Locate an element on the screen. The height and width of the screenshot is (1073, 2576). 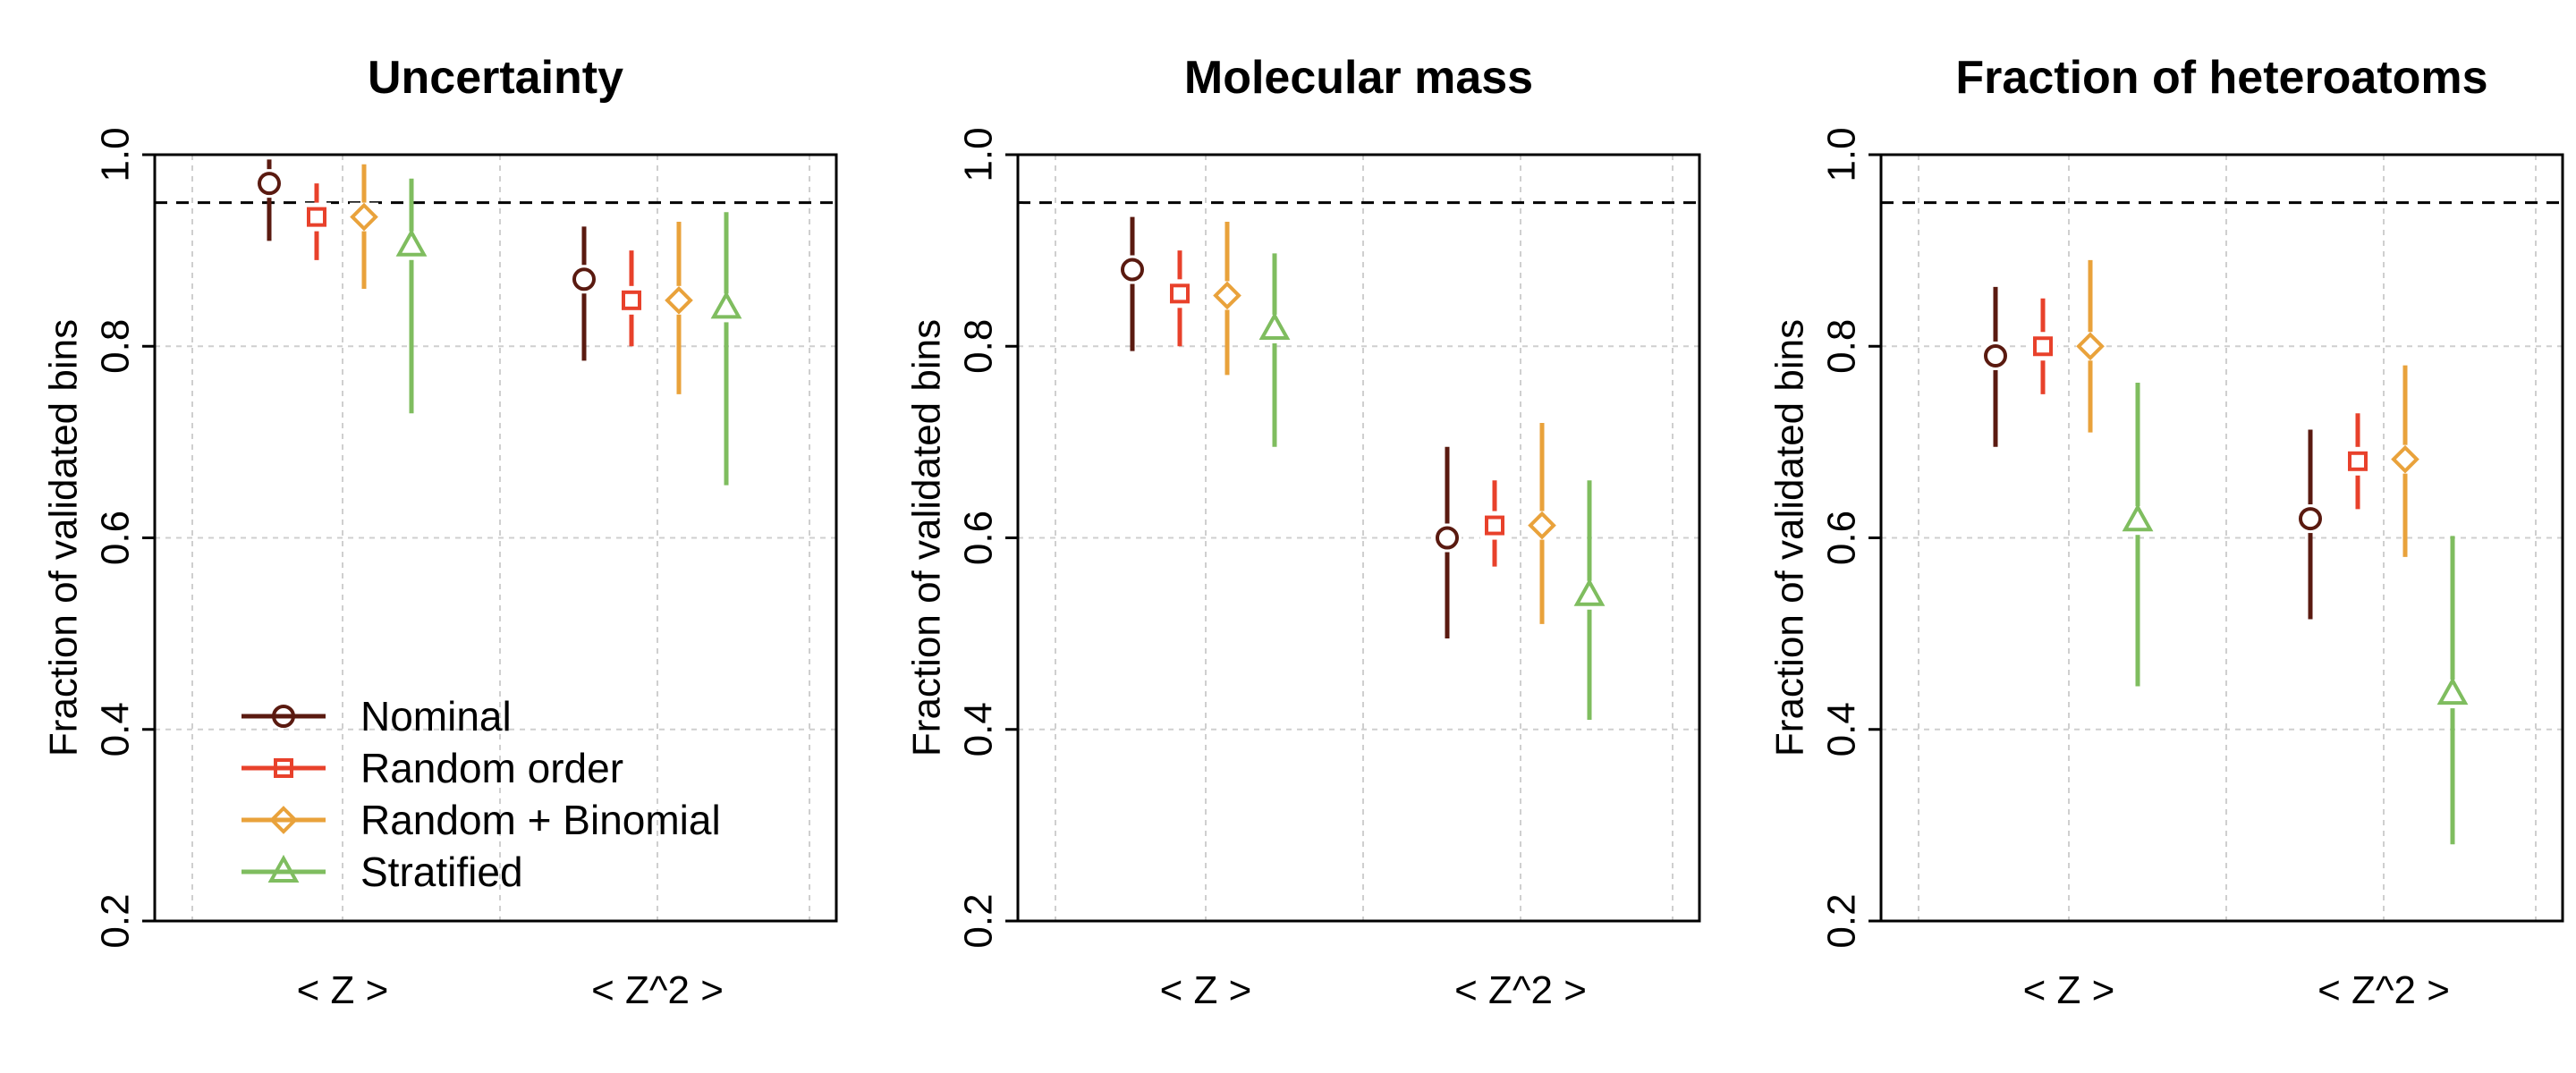
legend-label: Random + Binomial is located at coordinates (540, 820).